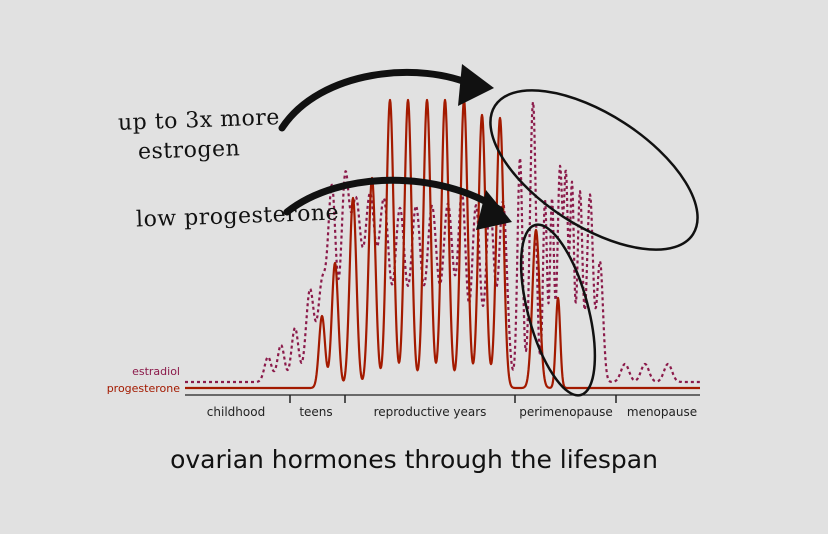 Image resolution: width=828 pixels, height=534 pixels. I want to click on x-tick-label-2: teens, so click(315, 412).